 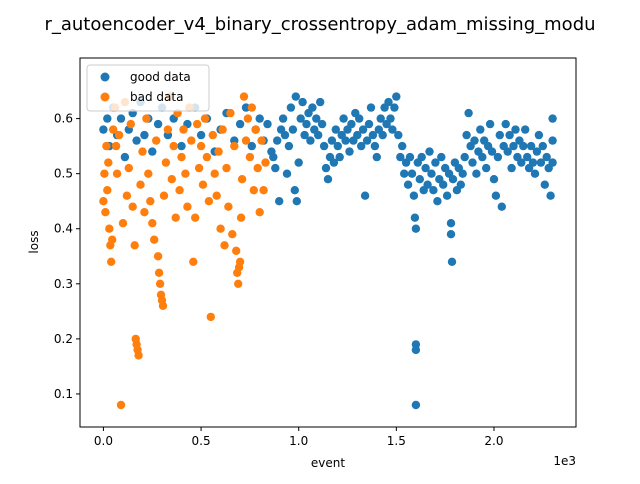 What do you see at coordinates (63, 119) in the screenshot?
I see `y-tick-label: 0.6` at bounding box center [63, 119].